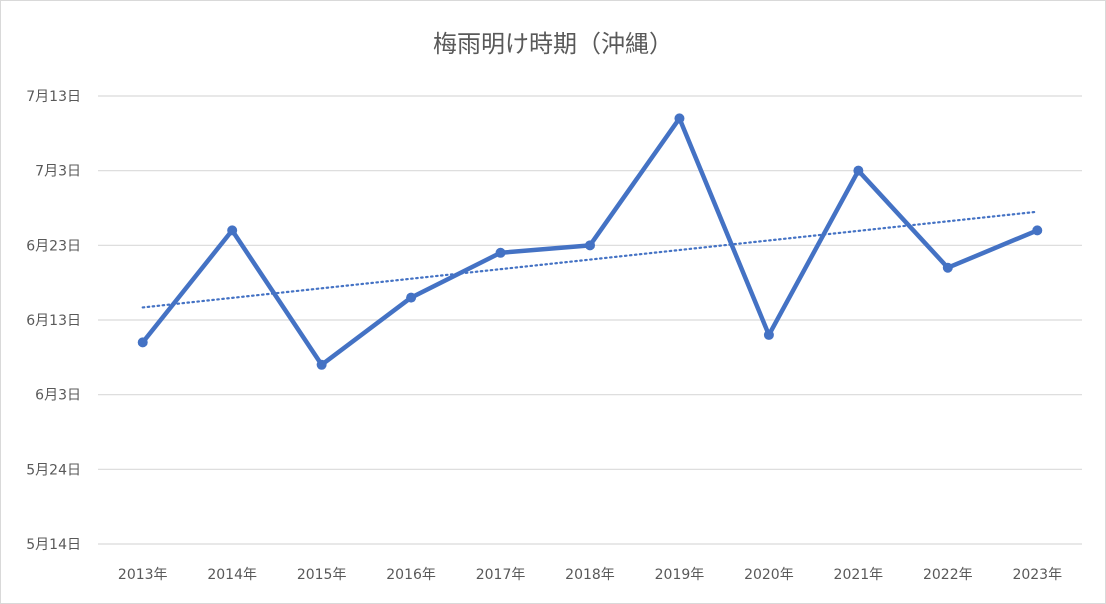 Image resolution: width=1106 pixels, height=604 pixels. I want to click on y-tick-label: 6月3日, so click(58, 396).